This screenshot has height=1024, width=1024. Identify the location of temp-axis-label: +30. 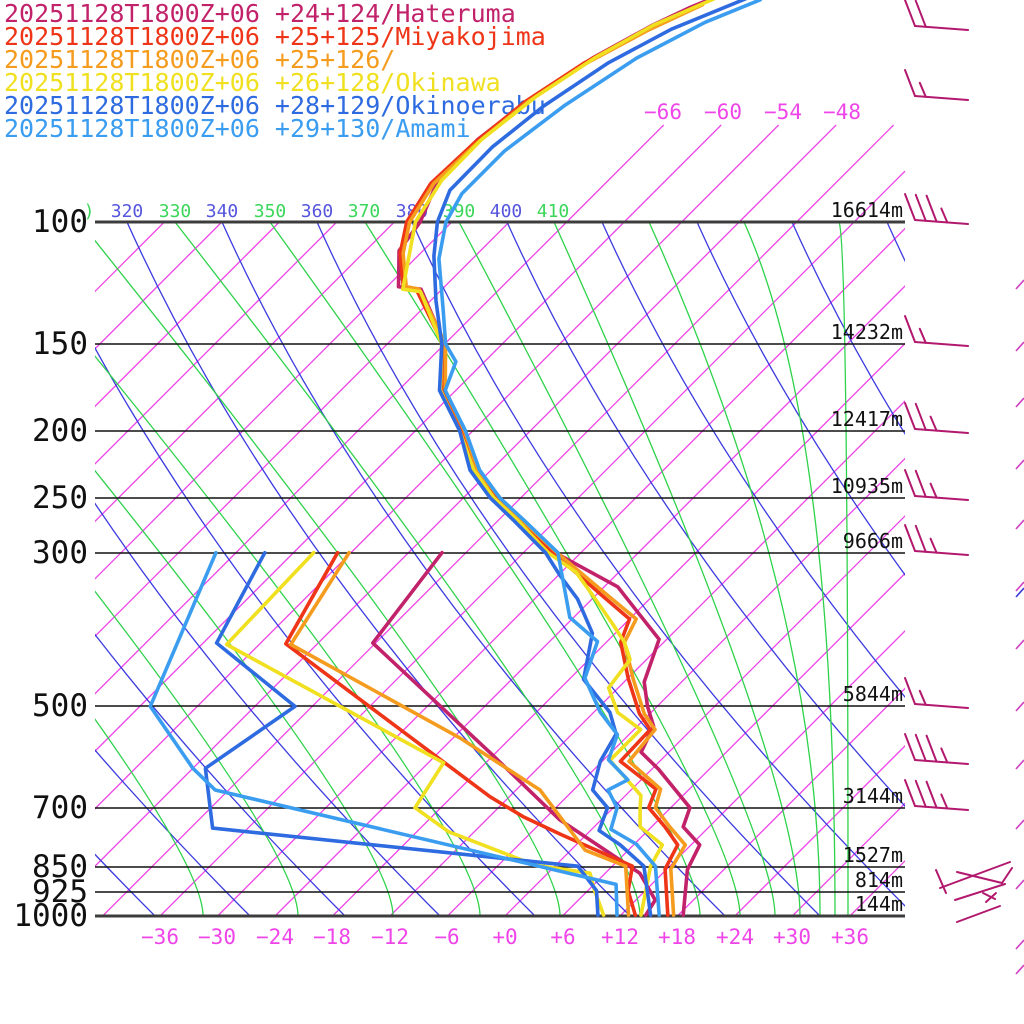
(792, 937).